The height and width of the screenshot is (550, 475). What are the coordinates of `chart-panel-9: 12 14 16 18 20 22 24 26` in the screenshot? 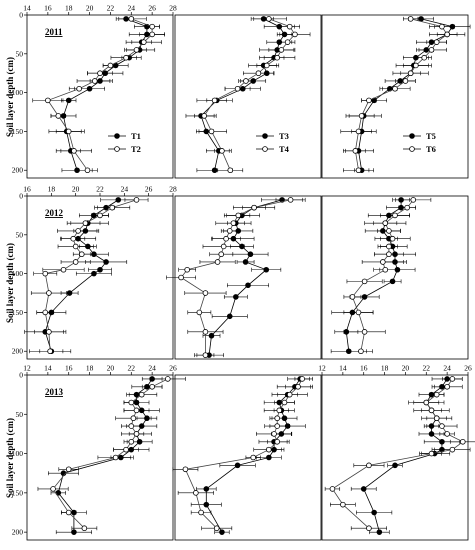 It's located at (396, 452).